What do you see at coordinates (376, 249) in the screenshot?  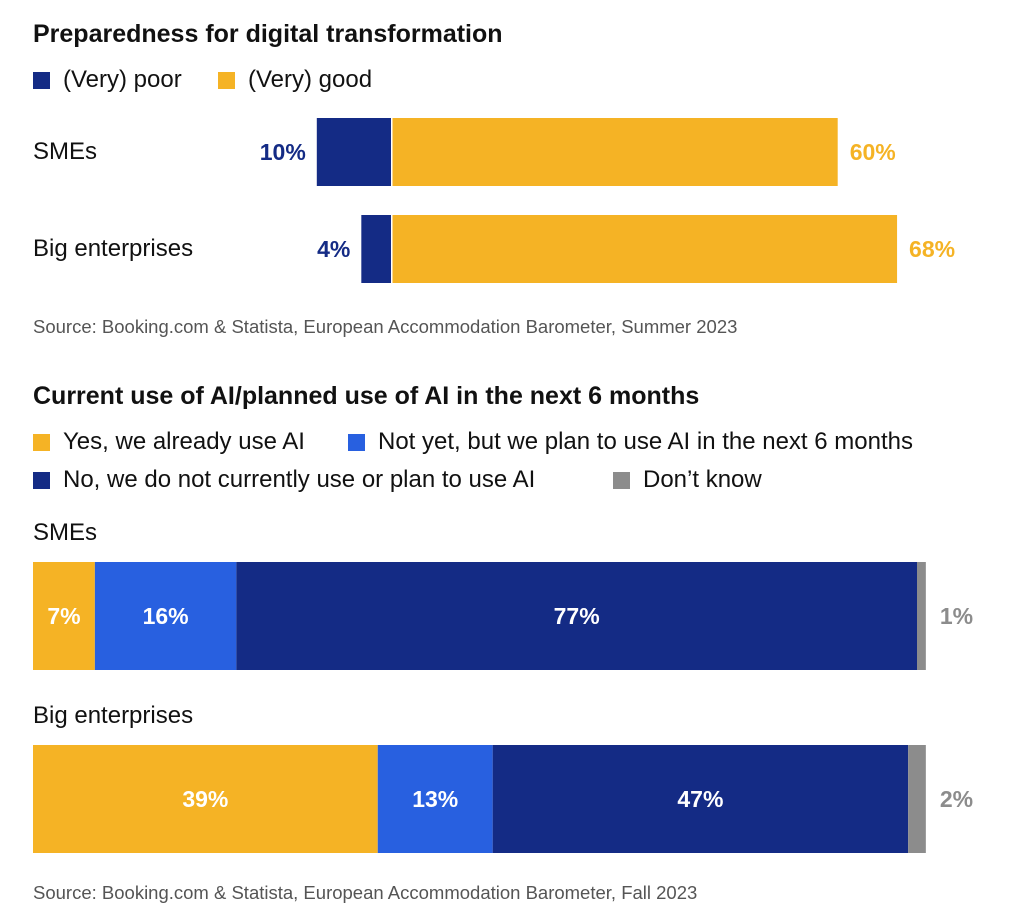 I see `bar-poor-big-enterprises` at bounding box center [376, 249].